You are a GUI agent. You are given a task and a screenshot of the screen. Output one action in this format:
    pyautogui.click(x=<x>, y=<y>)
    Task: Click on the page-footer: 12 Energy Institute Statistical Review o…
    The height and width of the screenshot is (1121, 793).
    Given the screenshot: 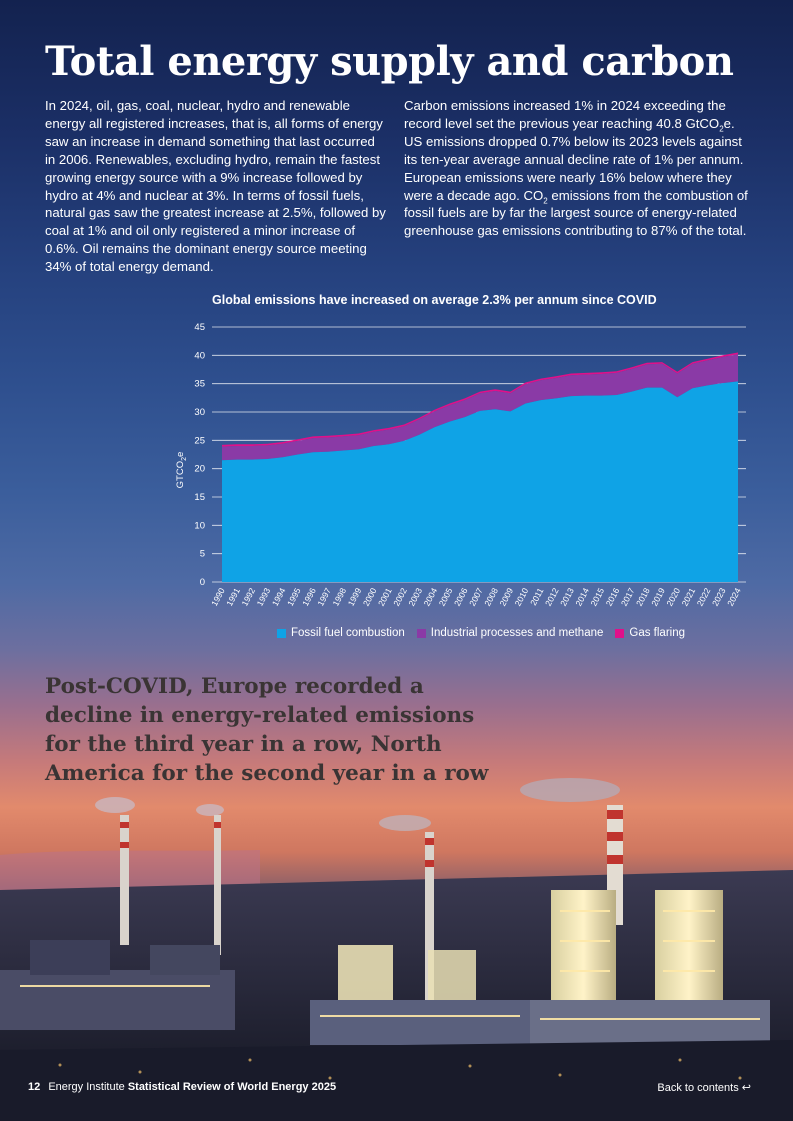 What is the action you would take?
    pyautogui.click(x=182, y=1087)
    